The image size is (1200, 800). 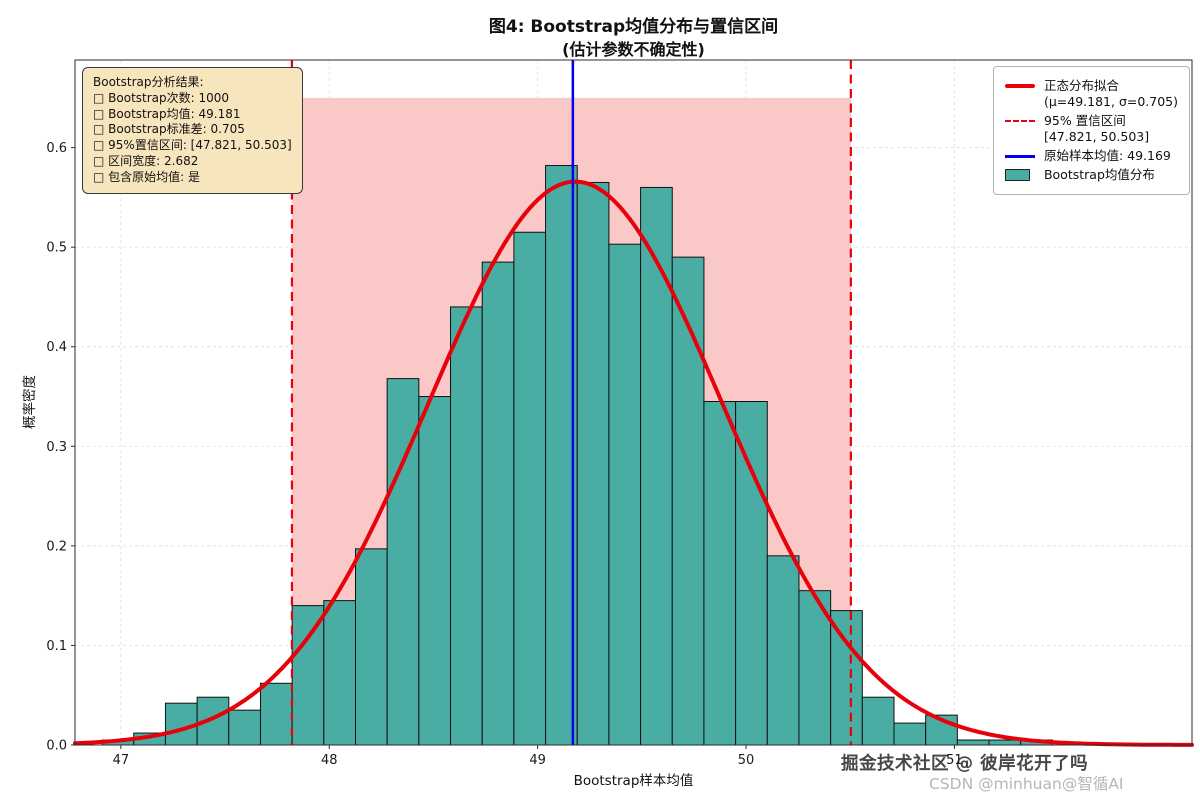 I want to click on x-tick-label: 51, so click(x=954, y=760).